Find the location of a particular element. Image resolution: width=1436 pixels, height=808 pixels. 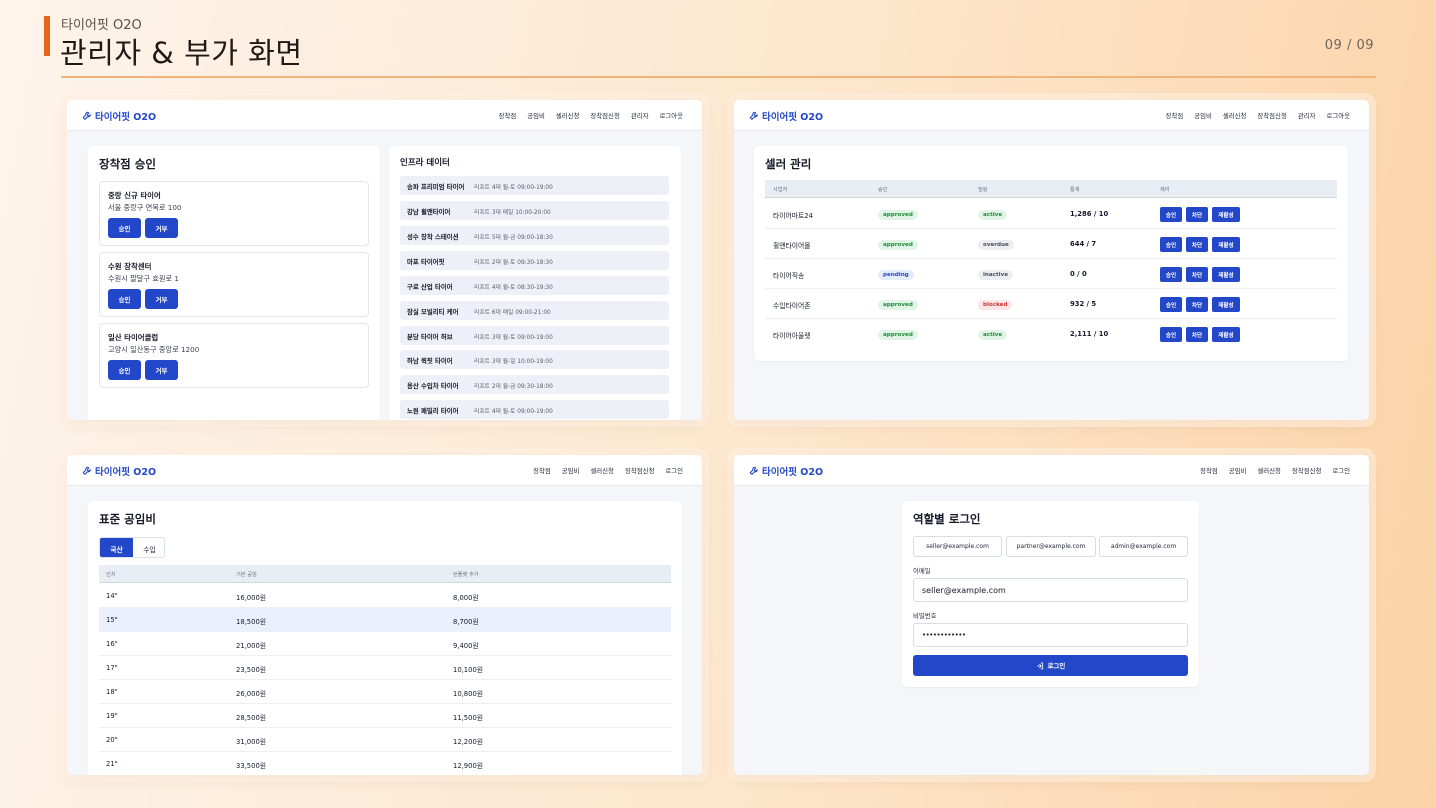

email-label: 이메일 is located at coordinates (922, 571).